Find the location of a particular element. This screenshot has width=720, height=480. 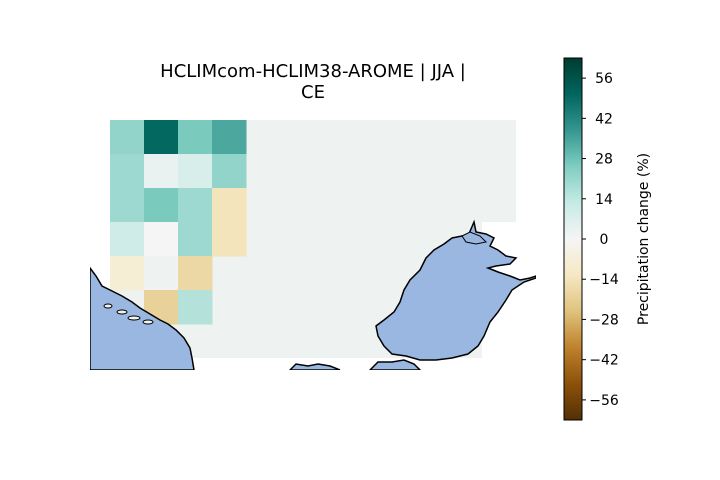

colorbar-tick-label: 14 is located at coordinates (604, 200).